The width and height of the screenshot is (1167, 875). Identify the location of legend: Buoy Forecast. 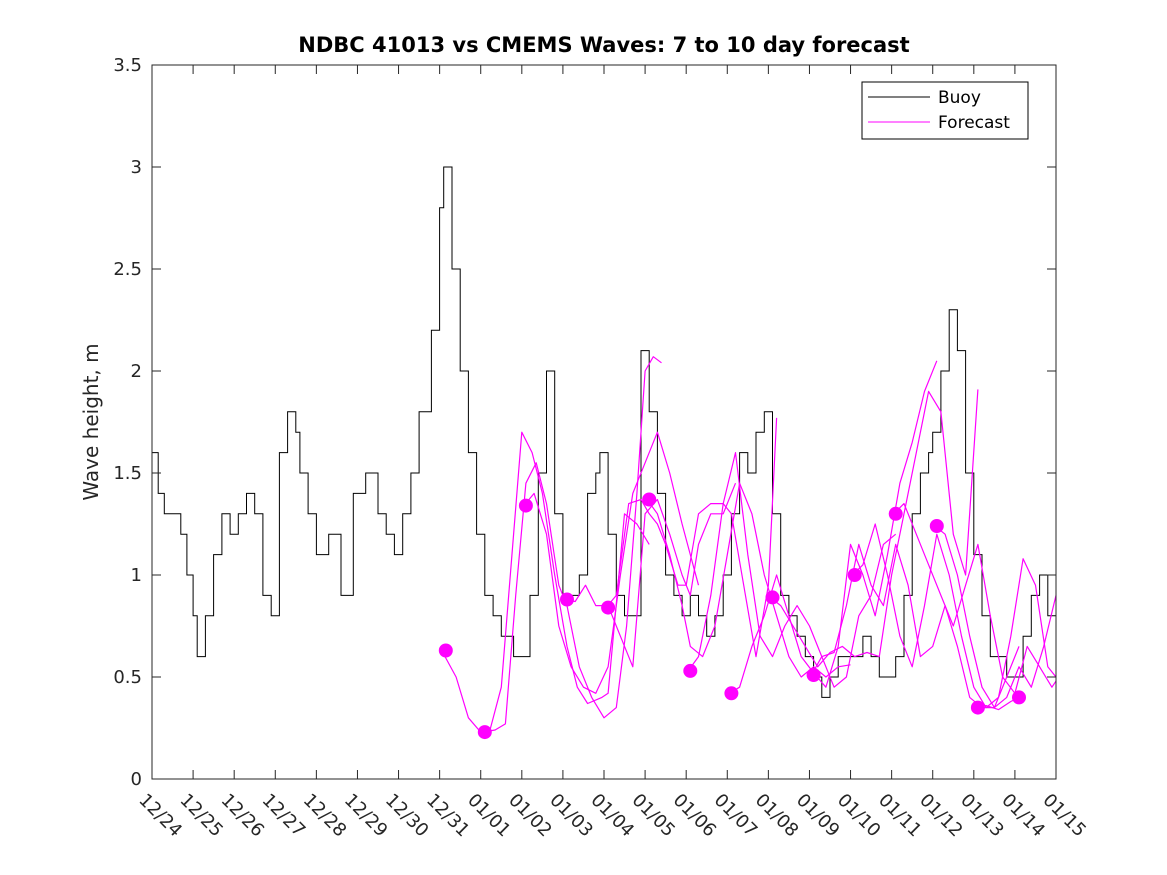
(945, 110).